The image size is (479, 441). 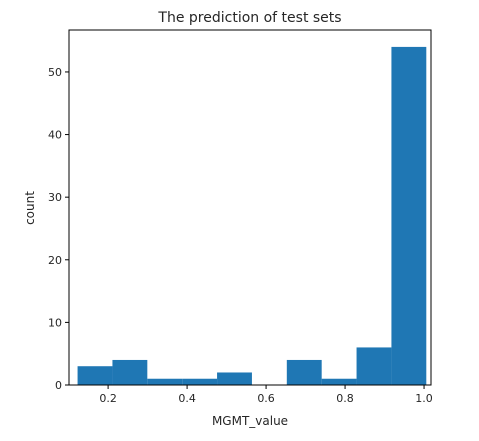 What do you see at coordinates (55, 135) in the screenshot?
I see `y-tick-label: 40` at bounding box center [55, 135].